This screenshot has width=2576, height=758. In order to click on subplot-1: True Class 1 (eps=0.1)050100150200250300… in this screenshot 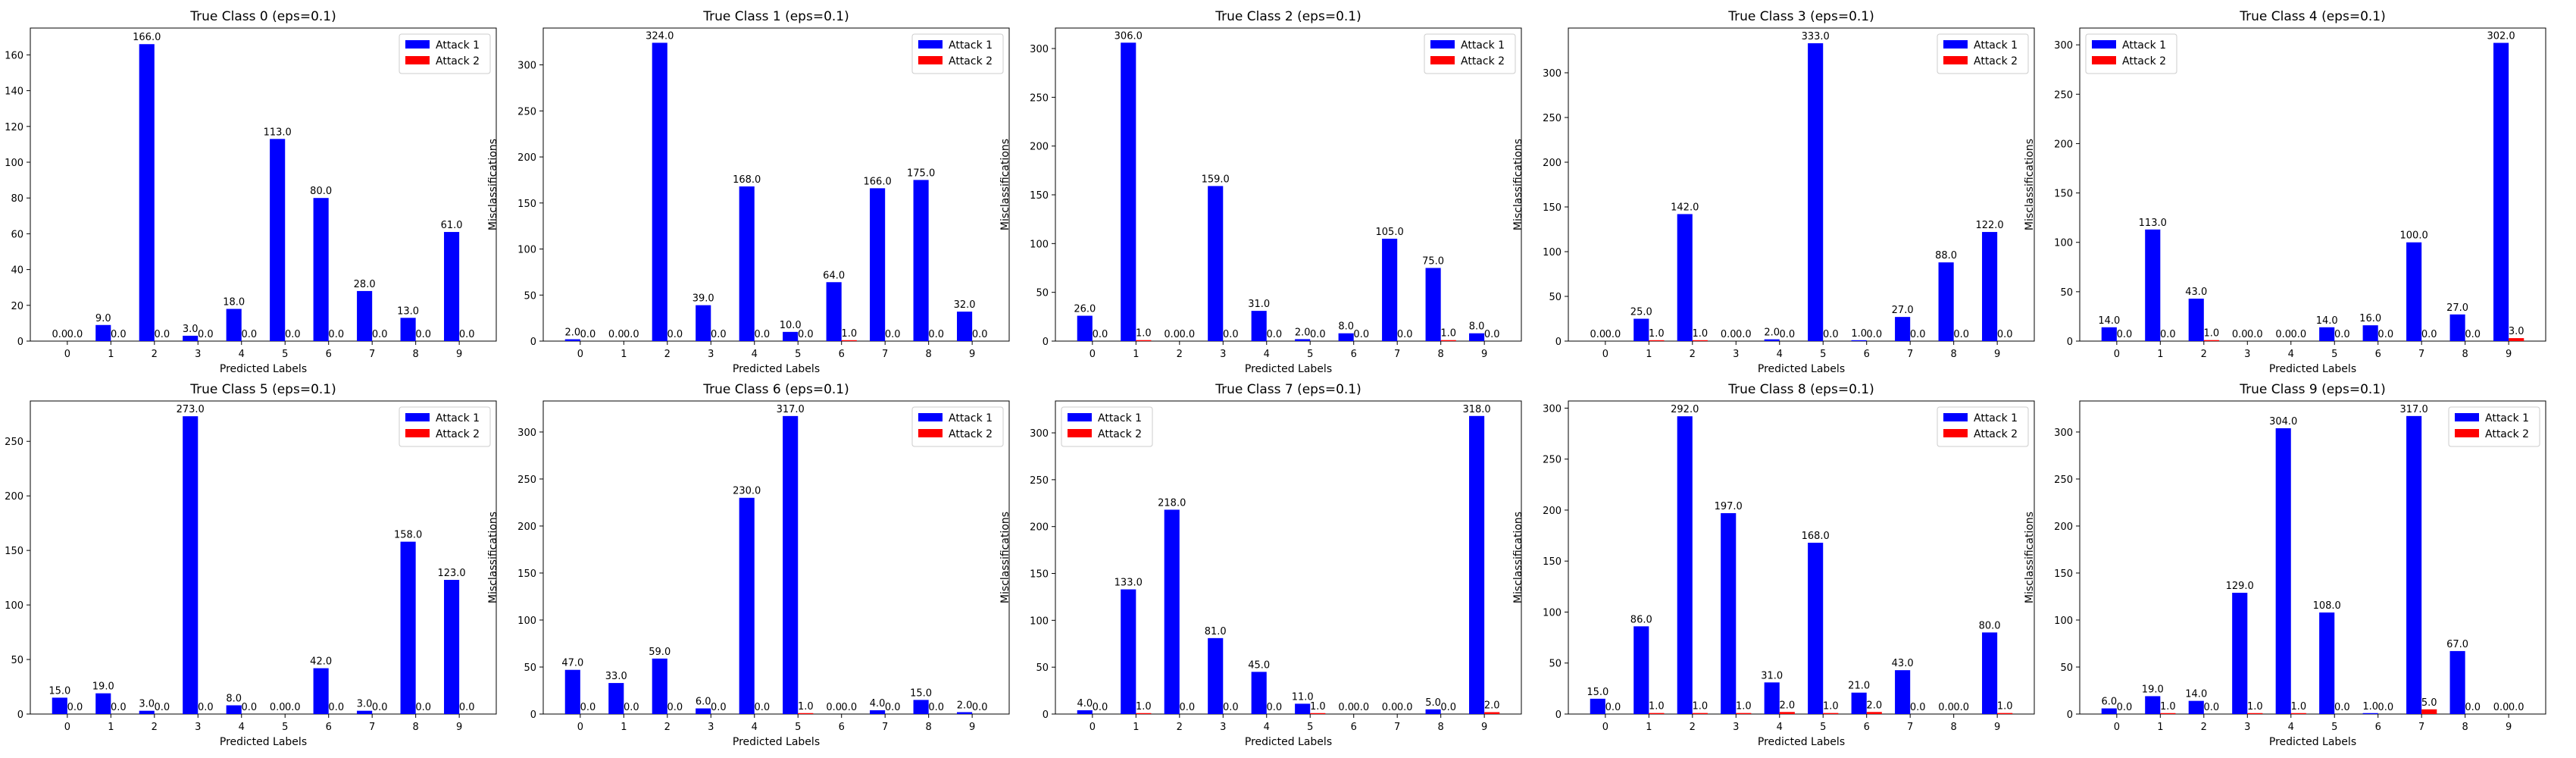, I will do `click(748, 192)`.